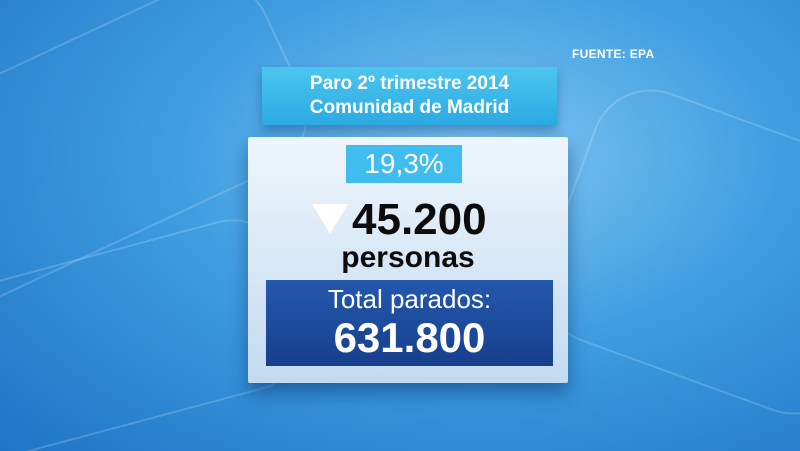 The height and width of the screenshot is (451, 800). Describe the element at coordinates (419, 219) in the screenshot. I see `change: 45.200` at that location.